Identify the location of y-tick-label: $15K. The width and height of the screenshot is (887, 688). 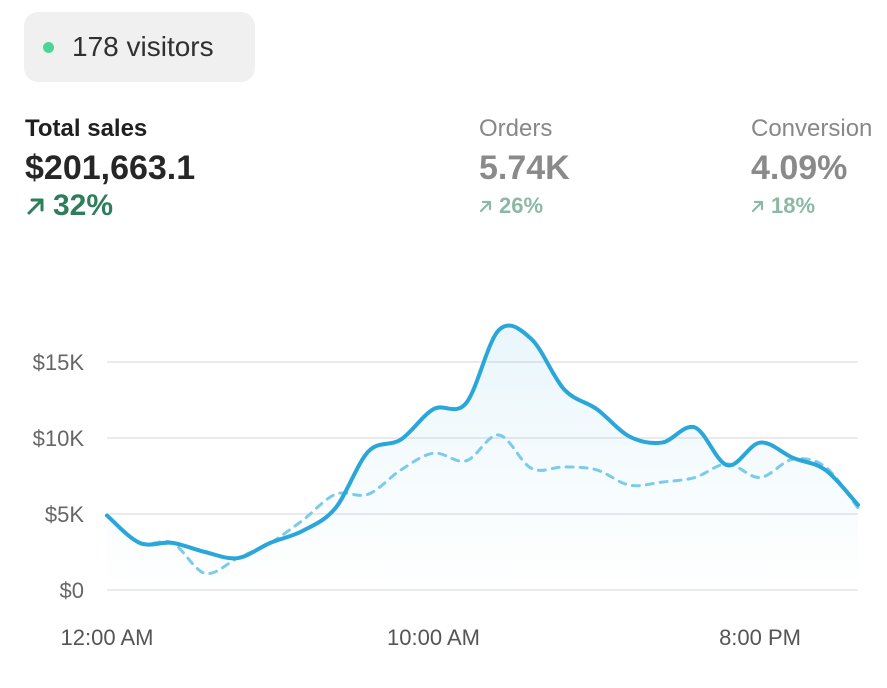
(59, 362).